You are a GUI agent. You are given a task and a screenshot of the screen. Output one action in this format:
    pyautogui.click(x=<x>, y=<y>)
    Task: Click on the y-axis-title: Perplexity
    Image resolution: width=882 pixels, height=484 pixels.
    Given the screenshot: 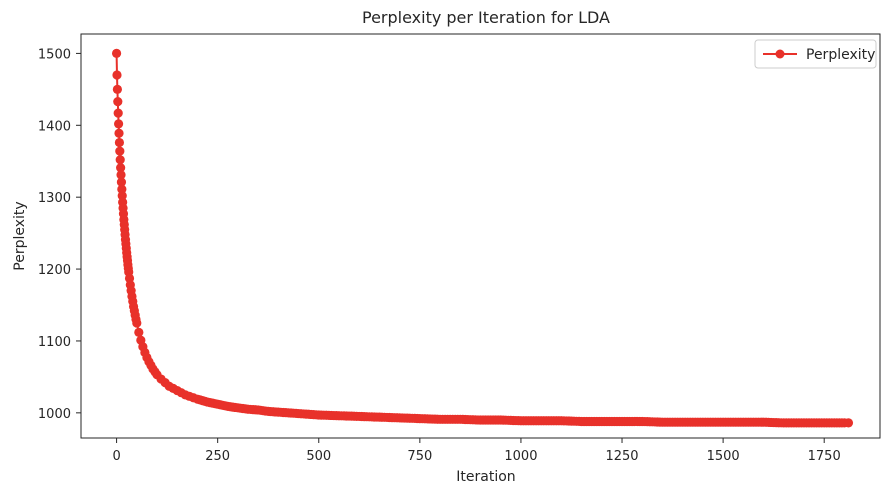 What is the action you would take?
    pyautogui.click(x=20, y=235)
    